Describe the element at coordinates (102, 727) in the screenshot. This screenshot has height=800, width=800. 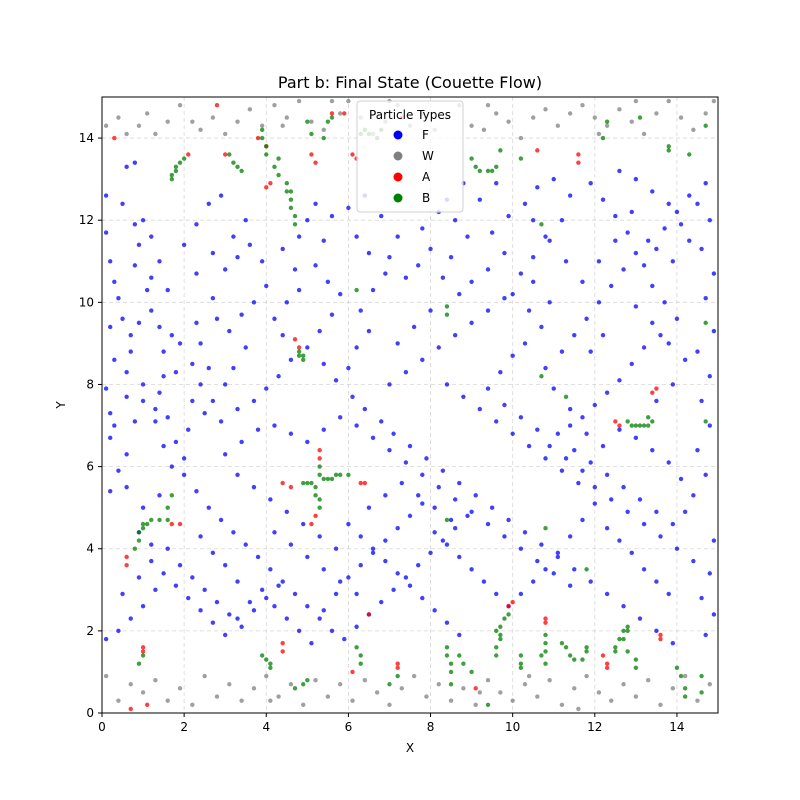
I see `x-tick-label: 0` at that location.